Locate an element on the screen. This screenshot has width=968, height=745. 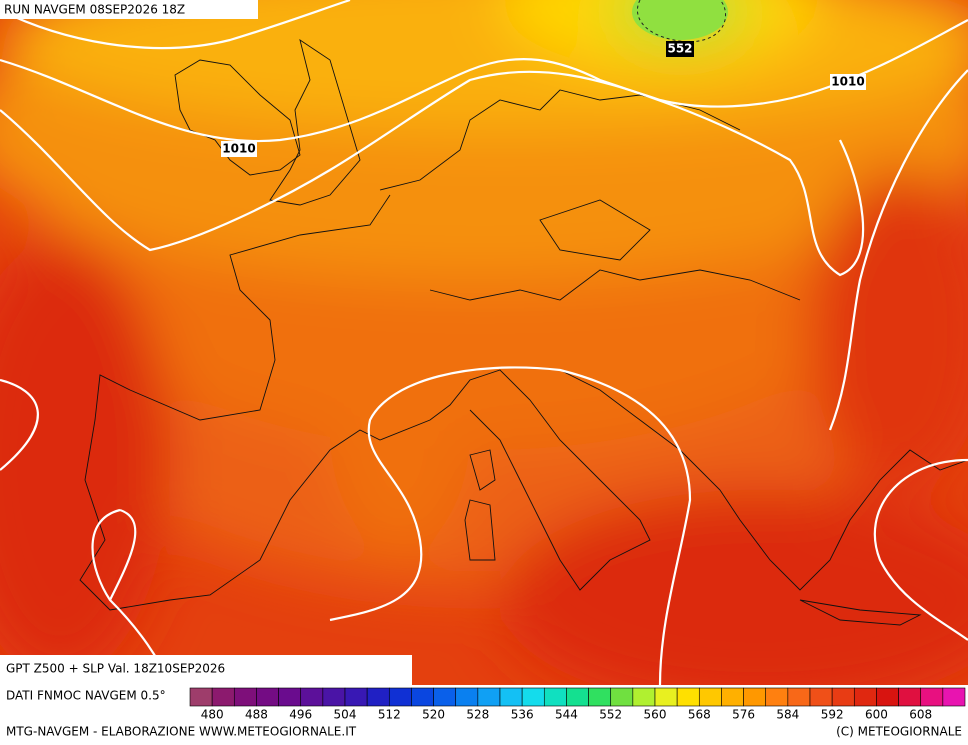
colorbar-label: 488 is located at coordinates (256, 715).